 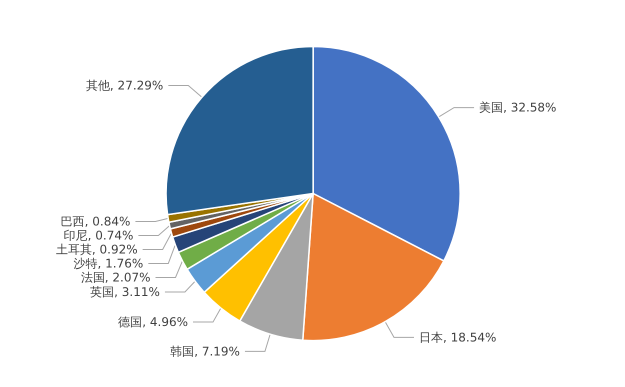 What do you see at coordinates (109, 263) in the screenshot?
I see `slice-label: 沙特, 1.76%` at bounding box center [109, 263].